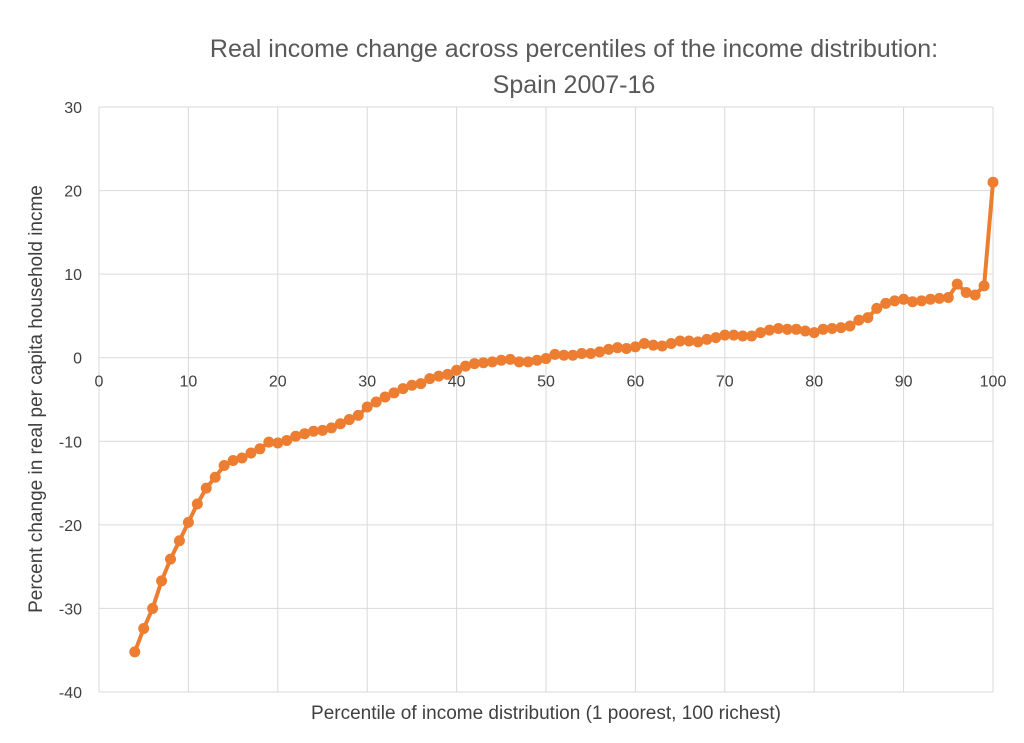  I want to click on y-tick-label: 10, so click(73, 275).